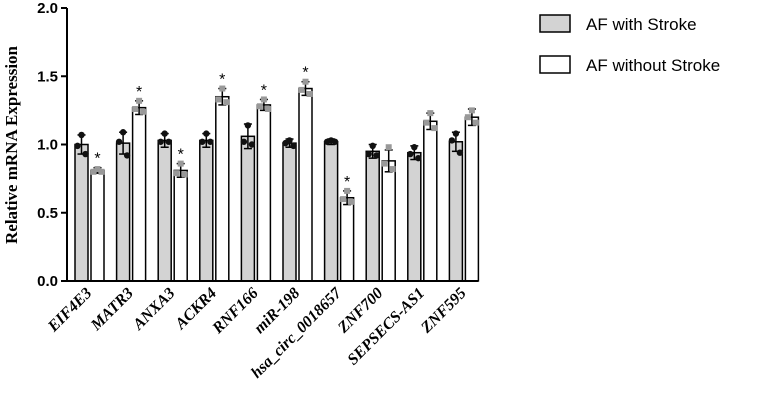 This screenshot has height=418, width=763. Describe the element at coordinates (372, 216) in the screenshot. I see `bar-ZNF700-with-stroke` at that location.